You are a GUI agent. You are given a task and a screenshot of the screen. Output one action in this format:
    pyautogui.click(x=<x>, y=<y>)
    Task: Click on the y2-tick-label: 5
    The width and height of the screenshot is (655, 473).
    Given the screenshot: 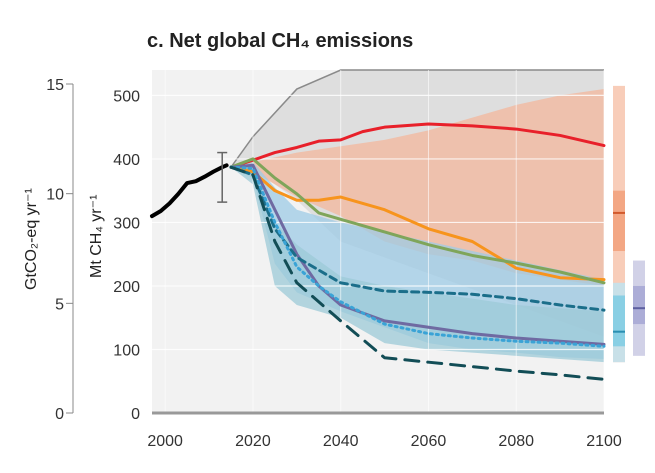 What is the action you would take?
    pyautogui.click(x=59, y=304)
    